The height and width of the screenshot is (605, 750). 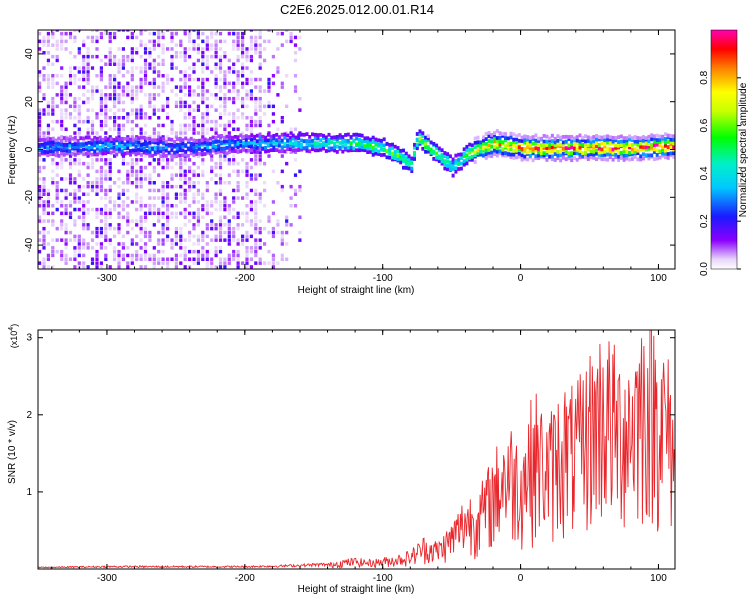 I want to click on y-tick-label: 1, so click(x=29, y=492).